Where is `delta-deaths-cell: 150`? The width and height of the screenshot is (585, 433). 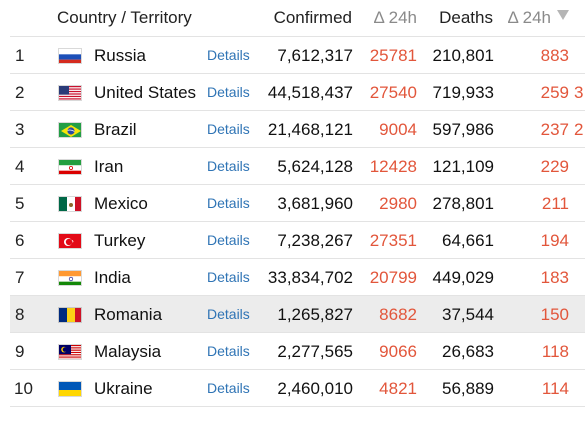
delta-deaths-cell: 150 is located at coordinates (554, 314).